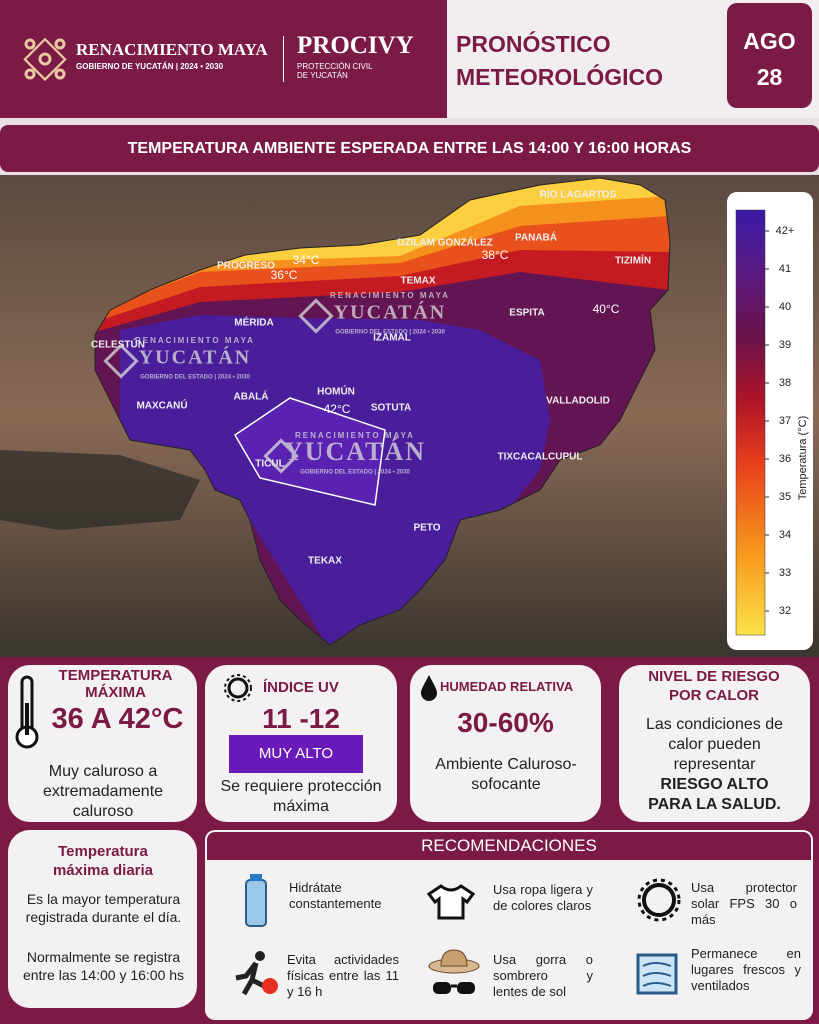 Image resolution: width=819 pixels, height=1024 pixels. Describe the element at coordinates (785, 231) in the screenshot. I see `colorbar-tick-label: 42+` at that location.